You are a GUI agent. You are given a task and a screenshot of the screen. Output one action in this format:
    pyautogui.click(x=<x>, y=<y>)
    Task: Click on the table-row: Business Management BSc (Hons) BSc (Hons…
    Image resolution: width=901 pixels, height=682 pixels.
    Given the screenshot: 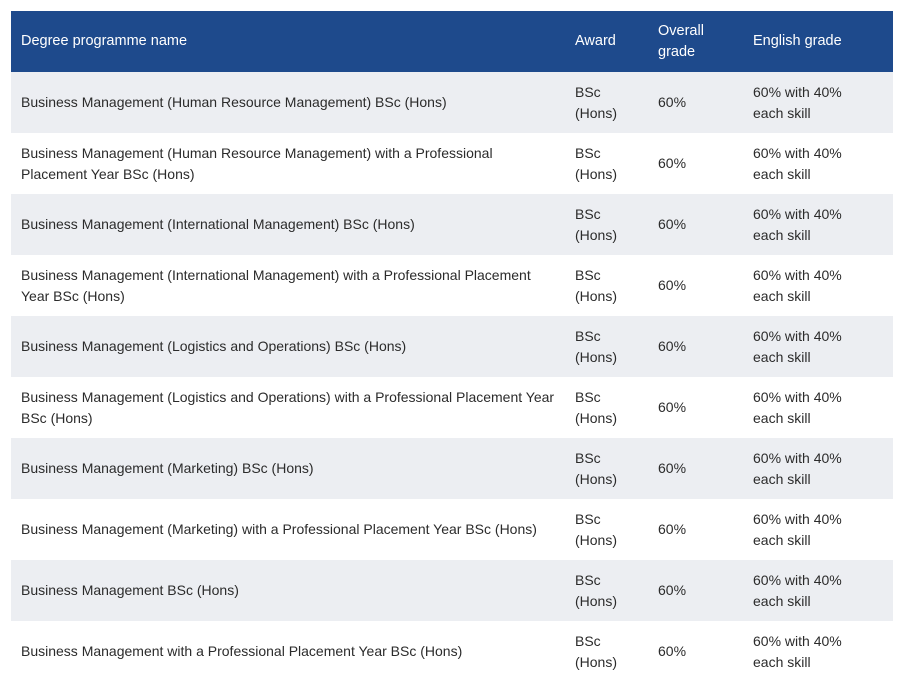 What is the action you would take?
    pyautogui.click(x=452, y=590)
    